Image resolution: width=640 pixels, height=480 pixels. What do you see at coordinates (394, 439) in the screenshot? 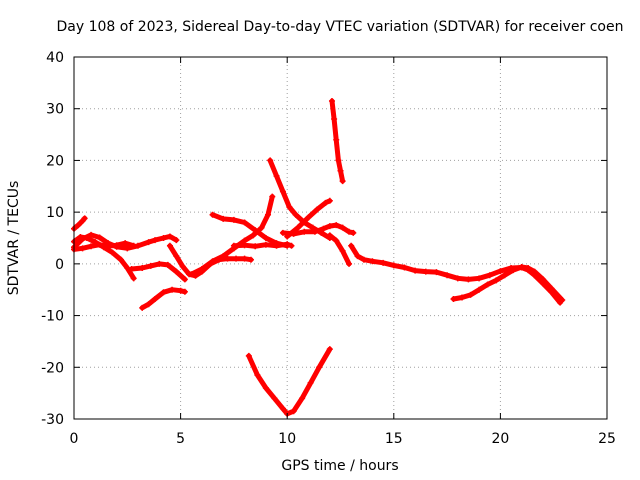
I see `x-tick-label: 15` at bounding box center [394, 439].